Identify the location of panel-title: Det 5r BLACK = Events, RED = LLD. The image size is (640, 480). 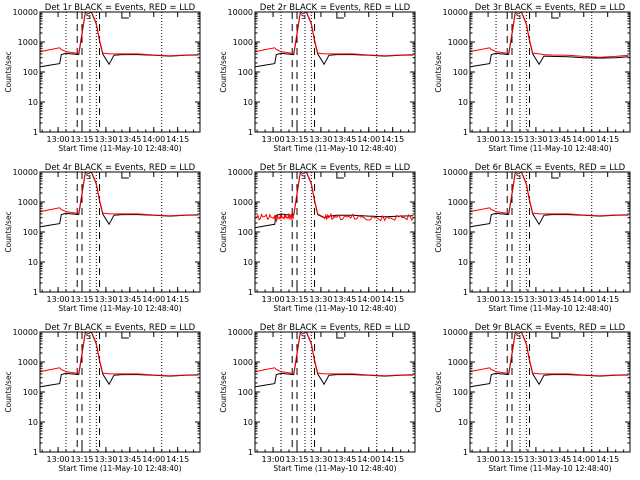
(335, 168).